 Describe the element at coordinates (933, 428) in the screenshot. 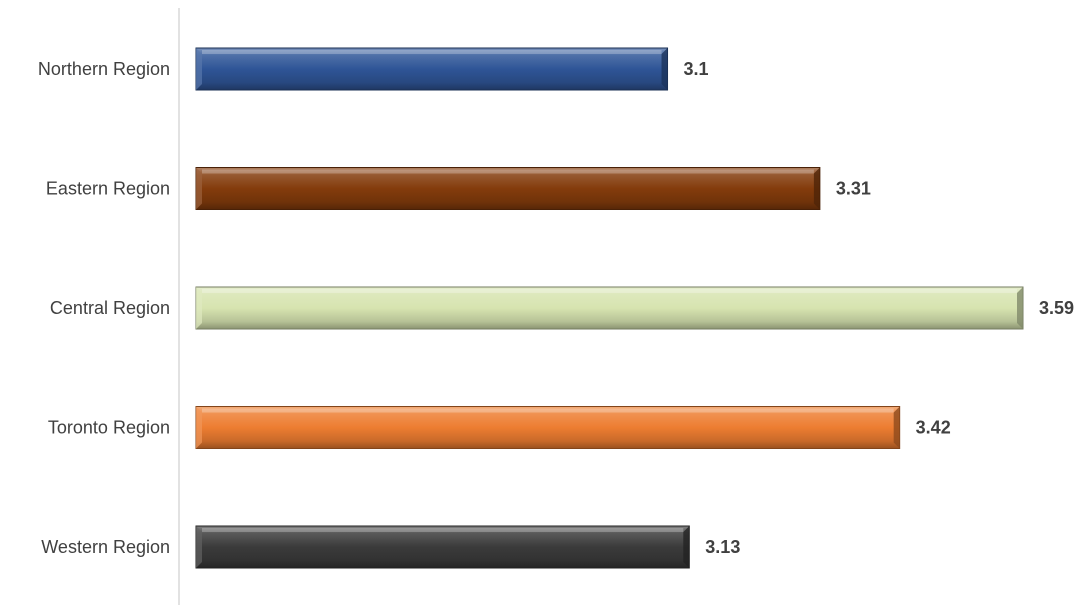

I see `value-label: 3.42` at that location.